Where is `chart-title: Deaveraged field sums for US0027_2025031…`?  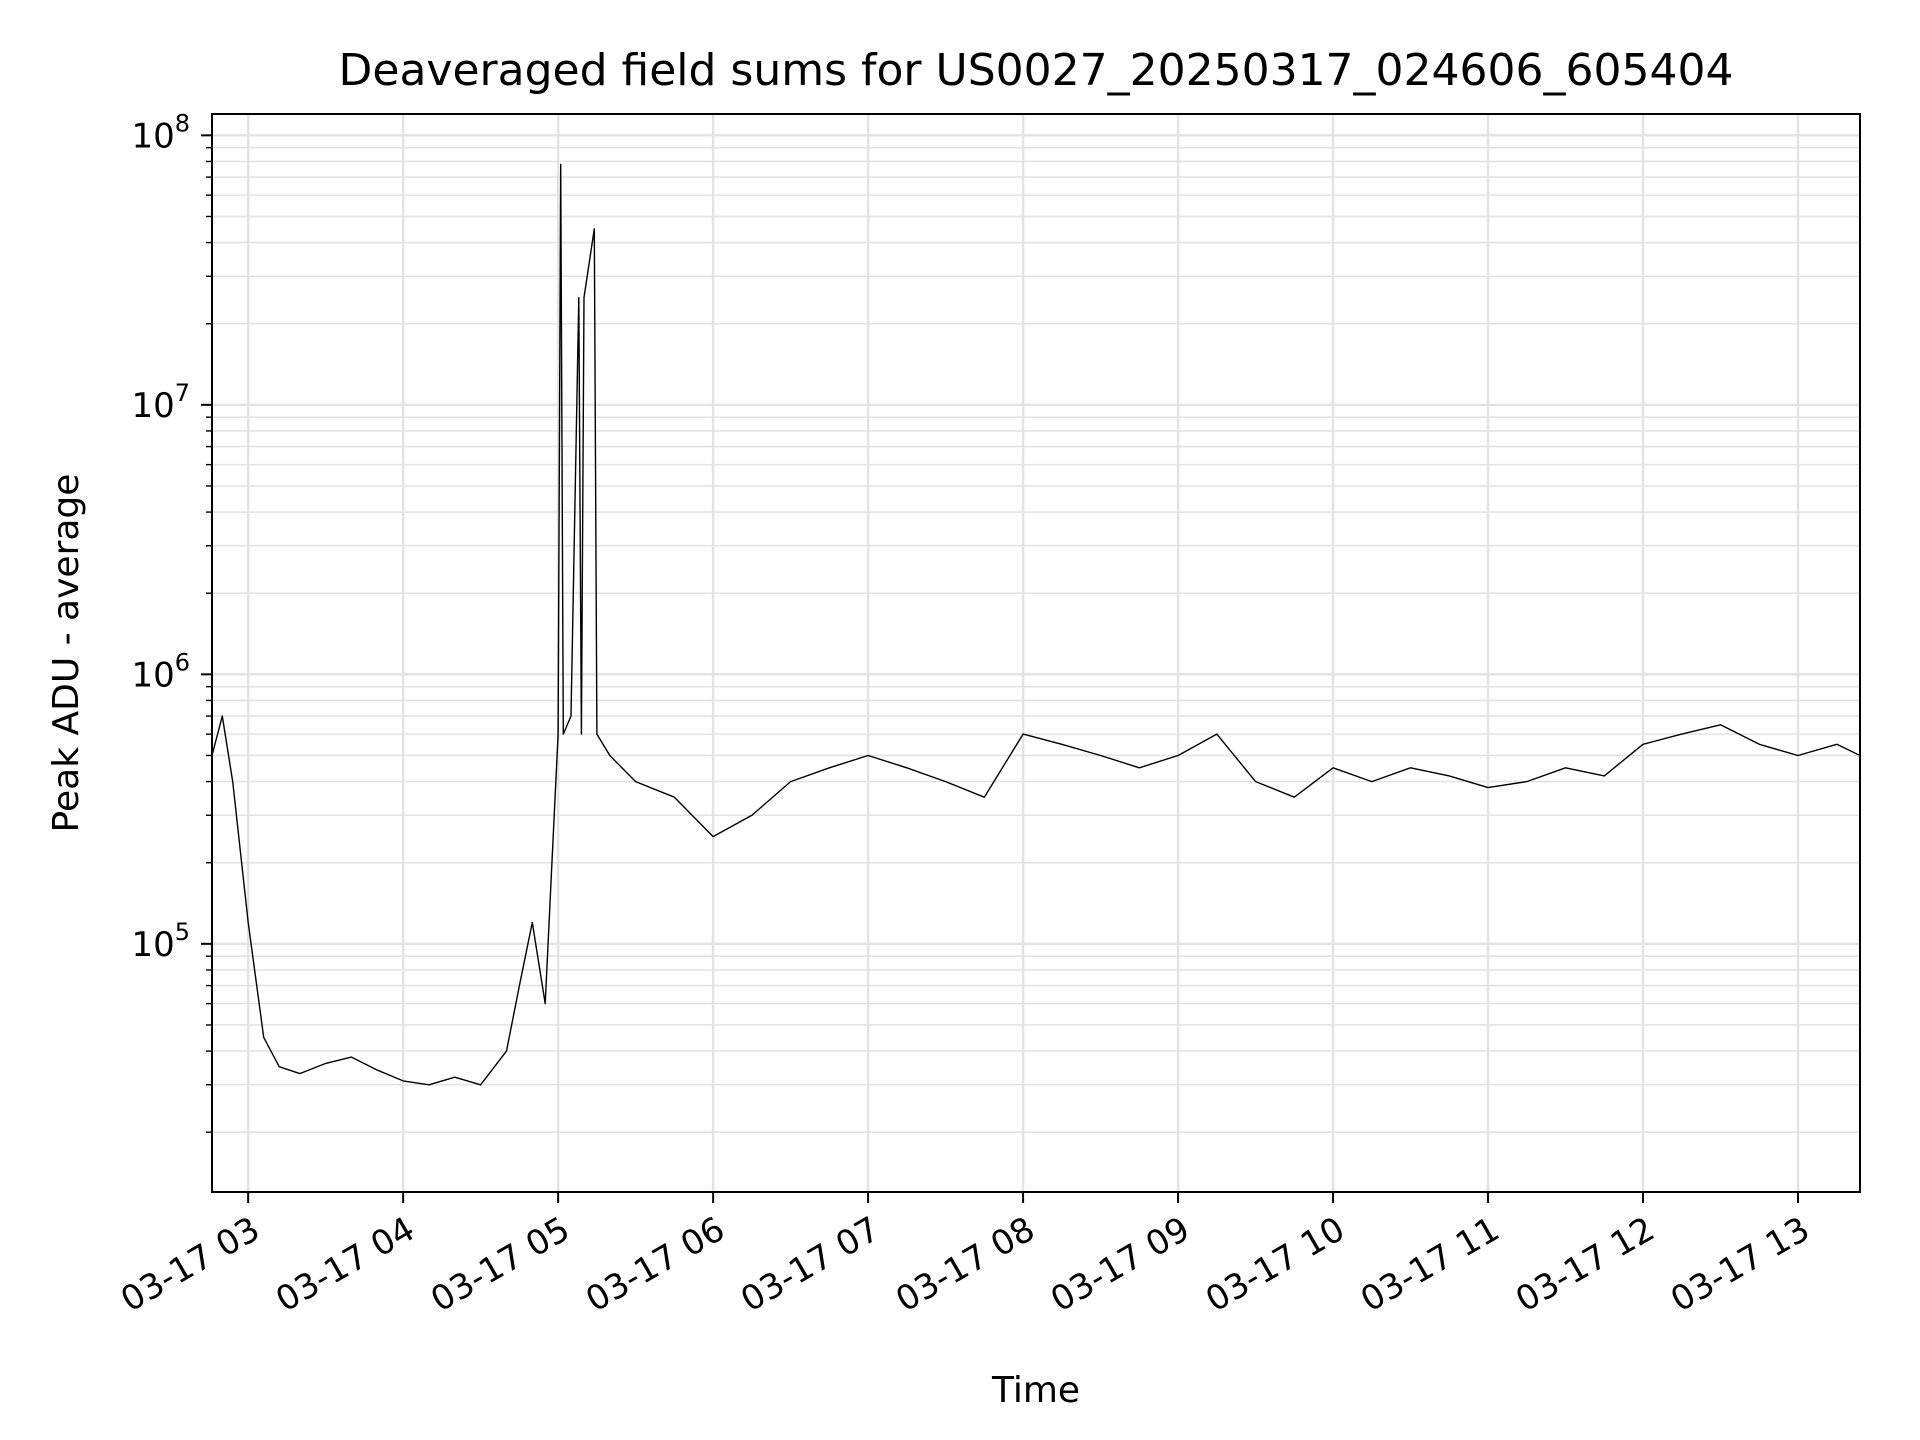 chart-title: Deaveraged field sums for US0027_2025031… is located at coordinates (1036, 70).